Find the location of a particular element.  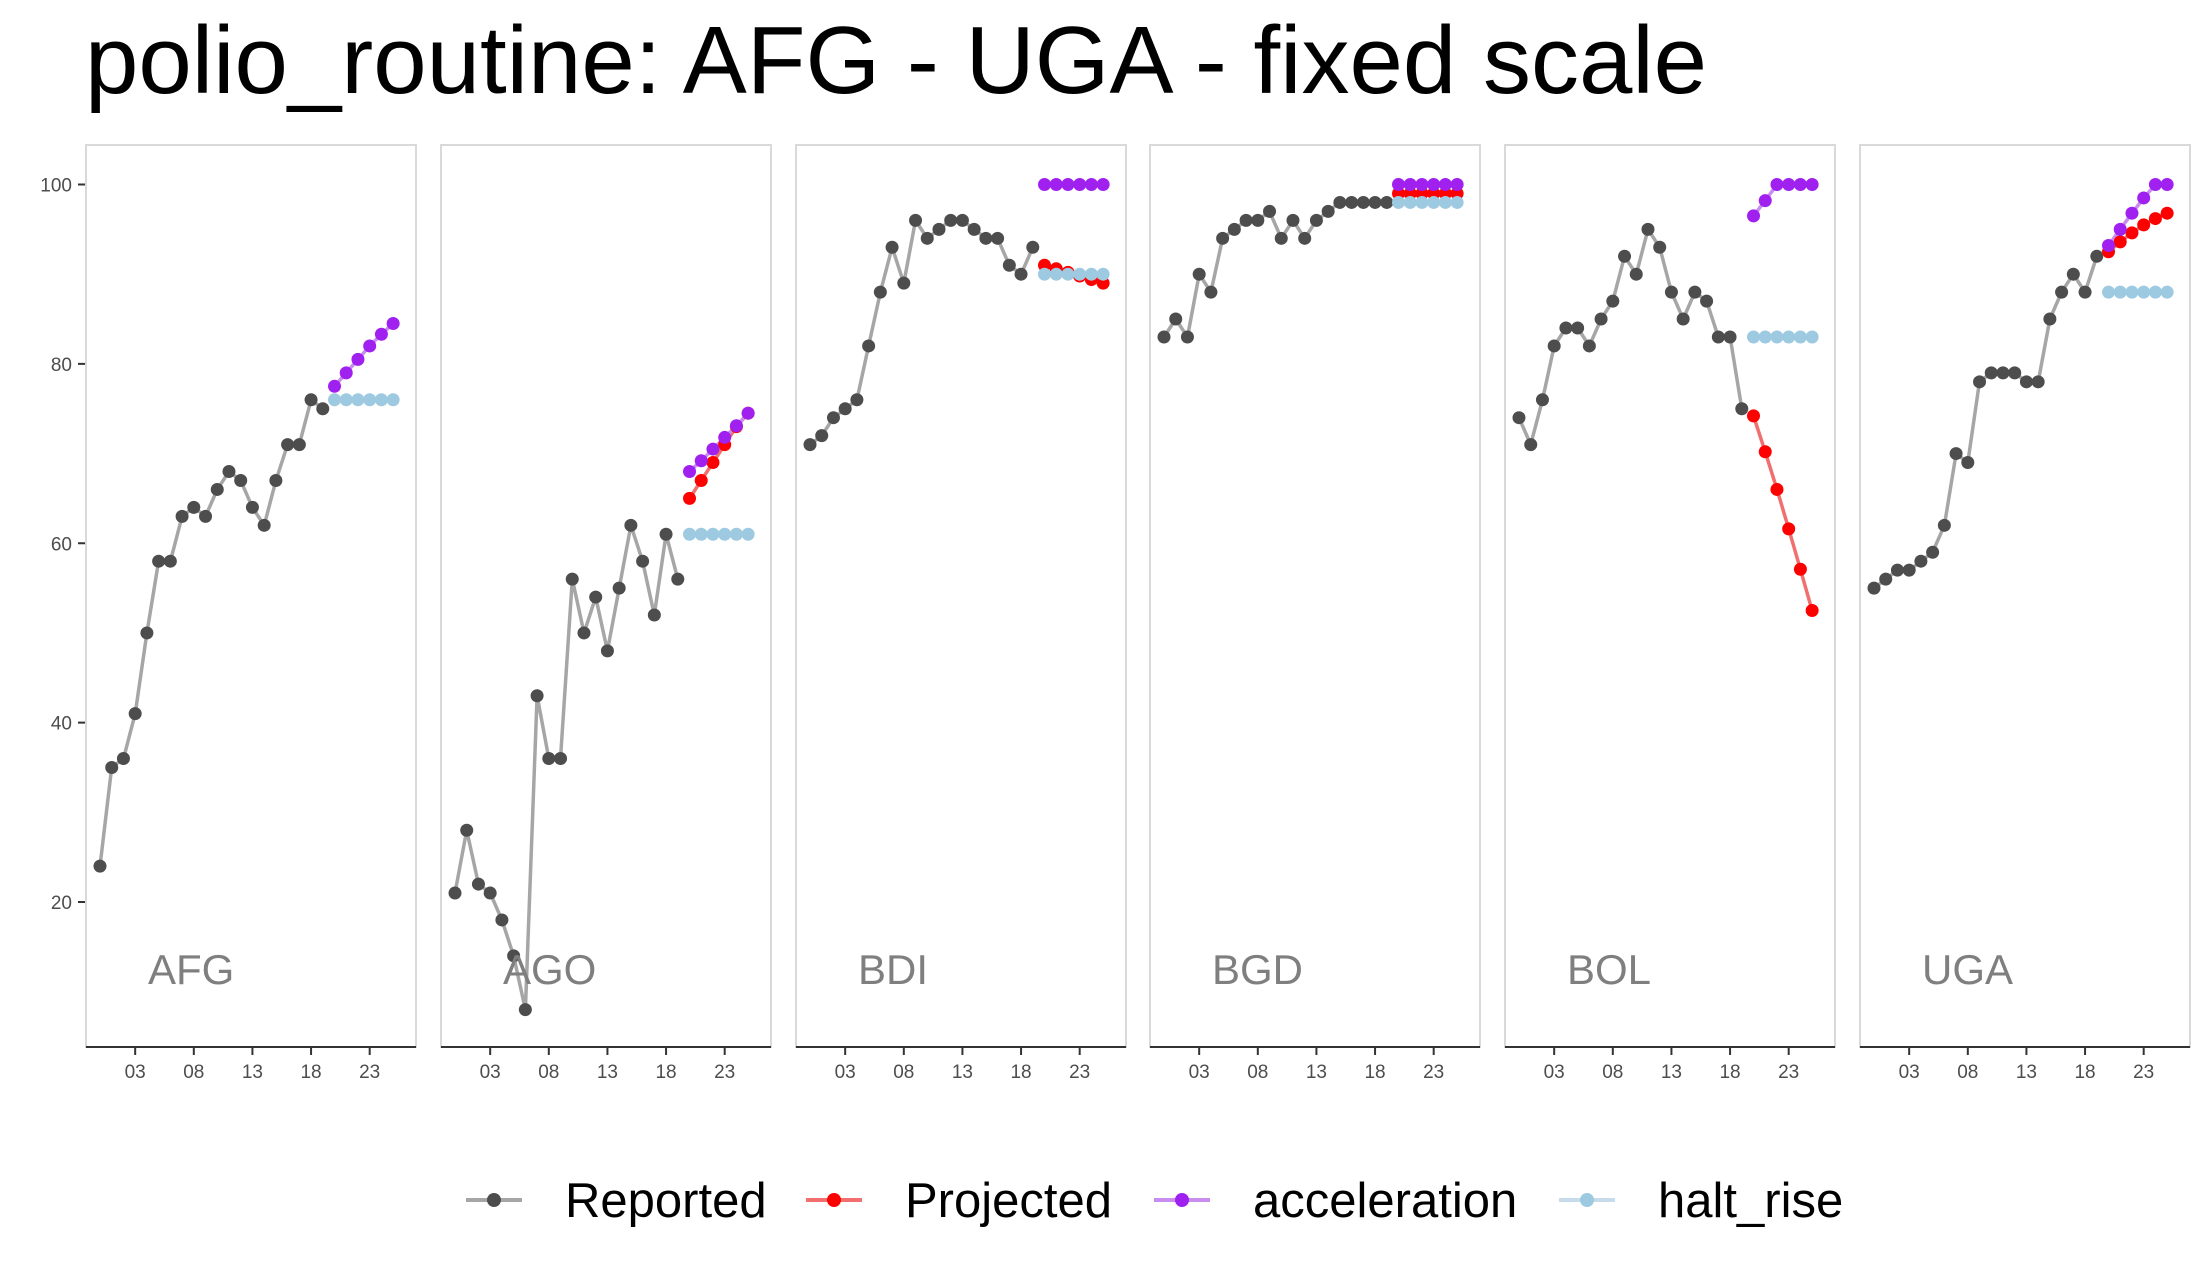

legend-key-point is located at coordinates (1182, 1200).